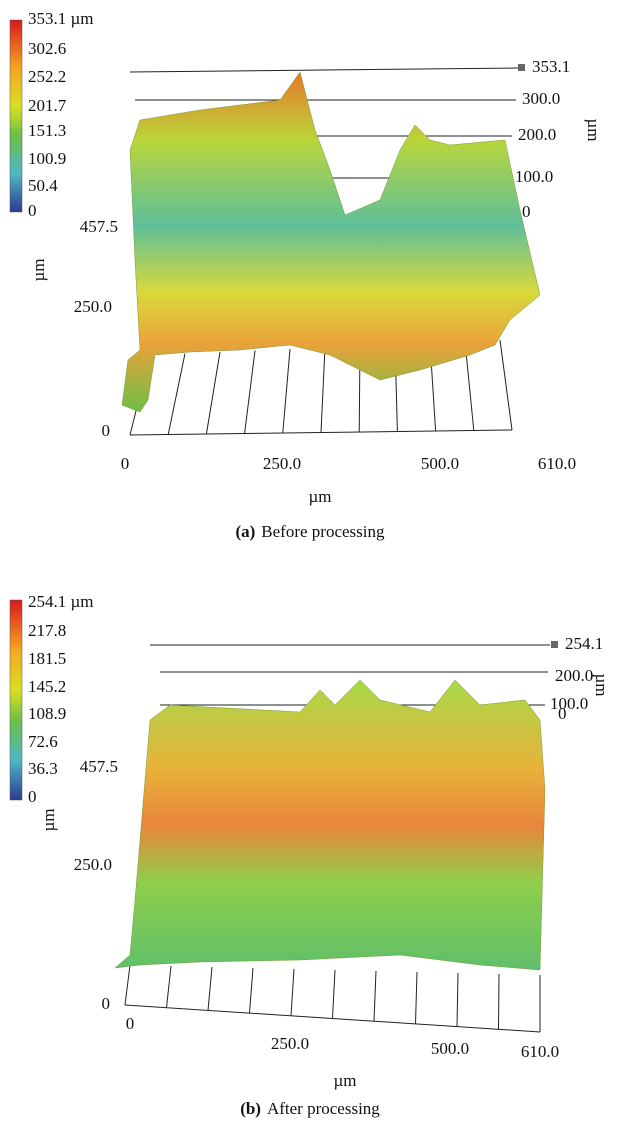  I want to click on caption-text: After processing, so click(323, 1108).